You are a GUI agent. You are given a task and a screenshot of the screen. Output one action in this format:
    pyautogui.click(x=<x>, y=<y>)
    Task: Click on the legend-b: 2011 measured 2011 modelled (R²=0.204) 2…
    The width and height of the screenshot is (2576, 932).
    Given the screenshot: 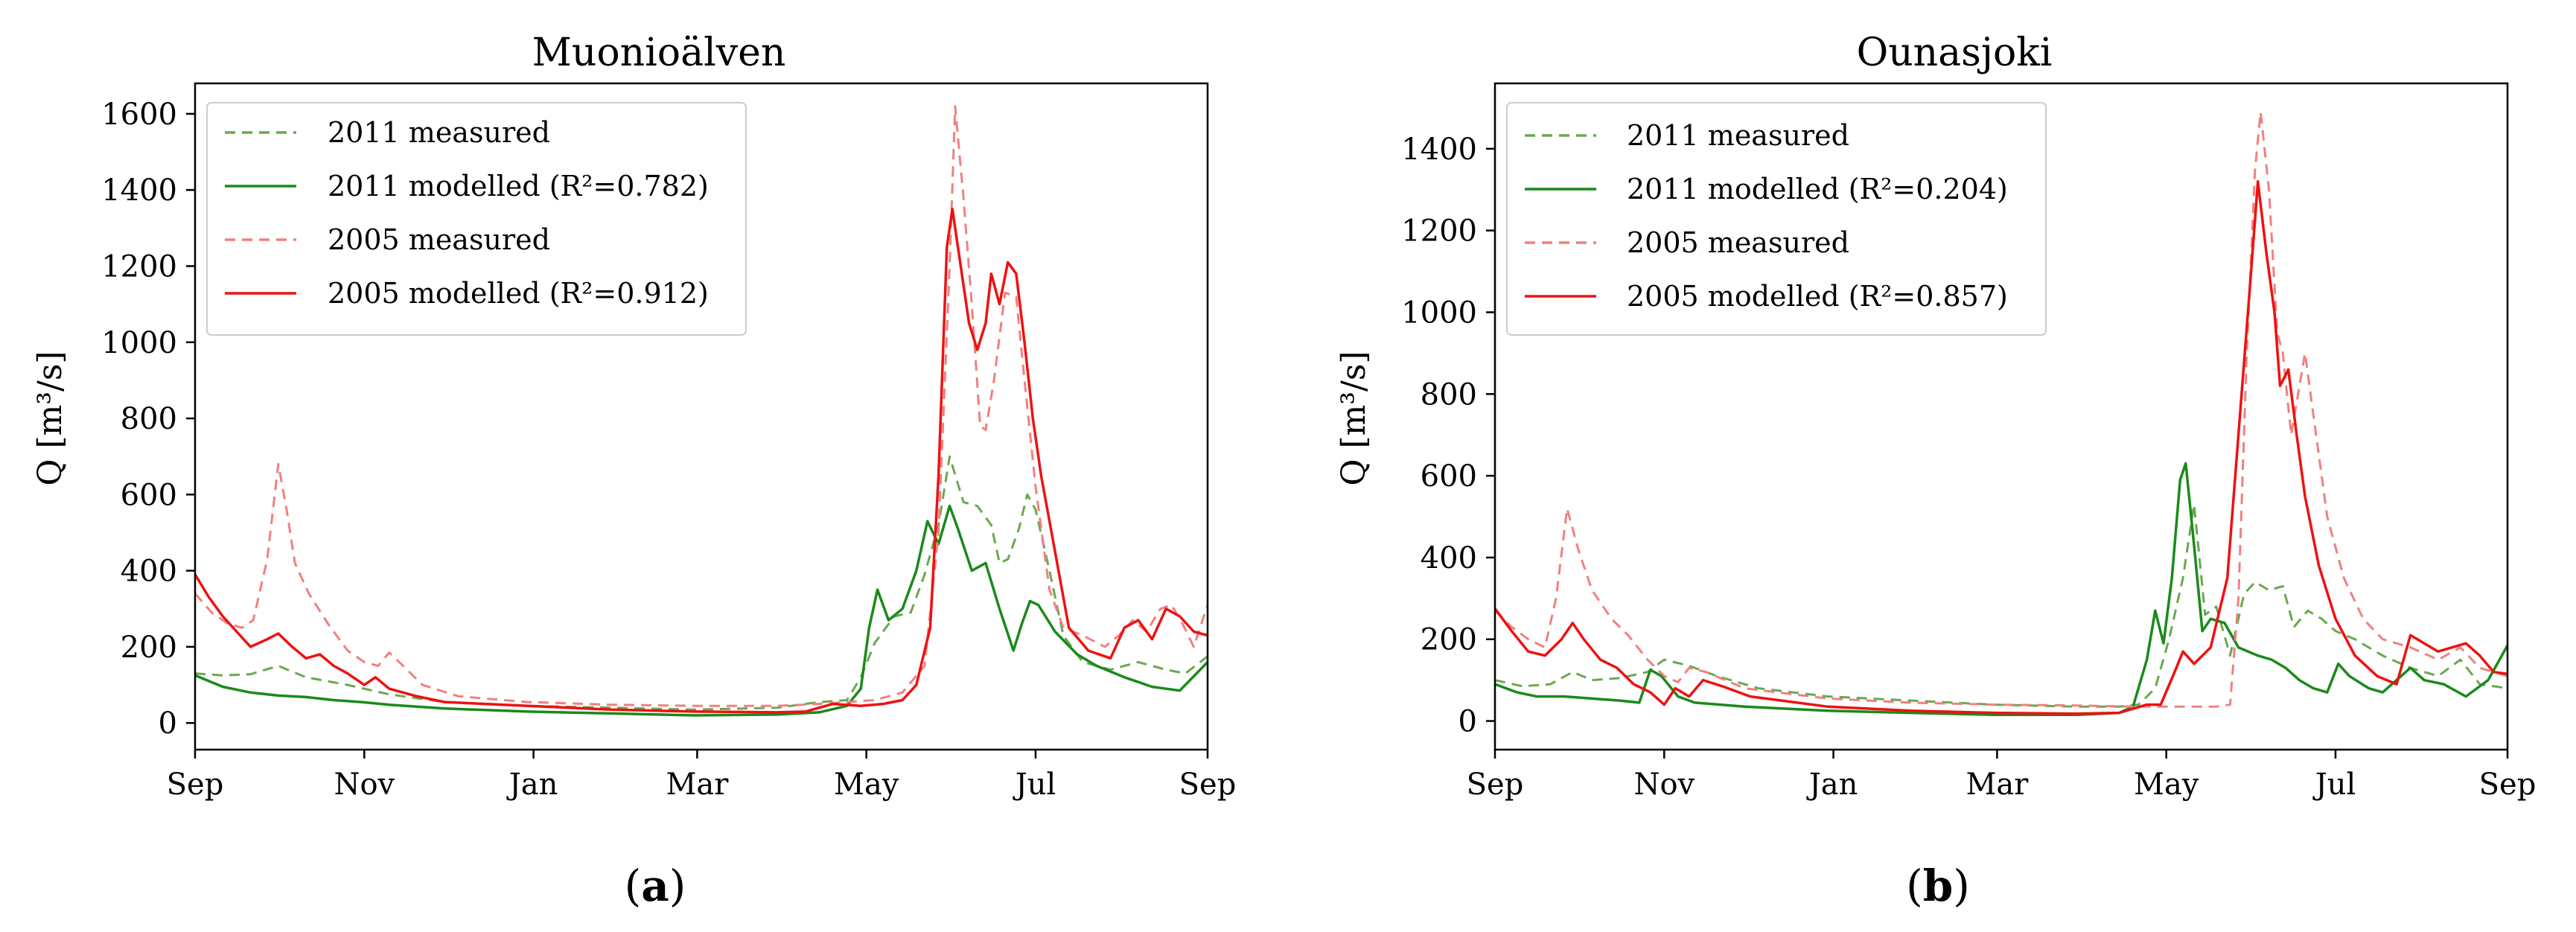 What is the action you would take?
    pyautogui.click(x=1776, y=219)
    